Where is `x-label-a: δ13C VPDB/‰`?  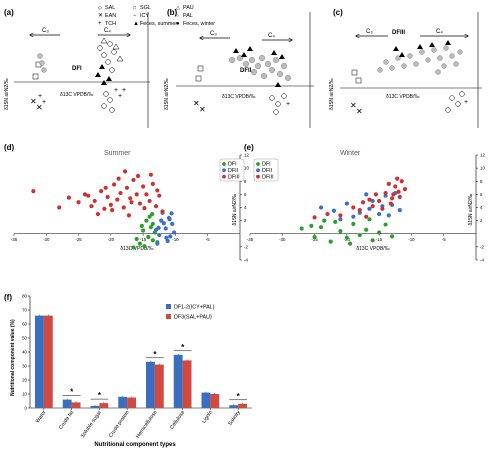
x-label-a: δ13C VPDB/‰ is located at coordinates (76, 95).